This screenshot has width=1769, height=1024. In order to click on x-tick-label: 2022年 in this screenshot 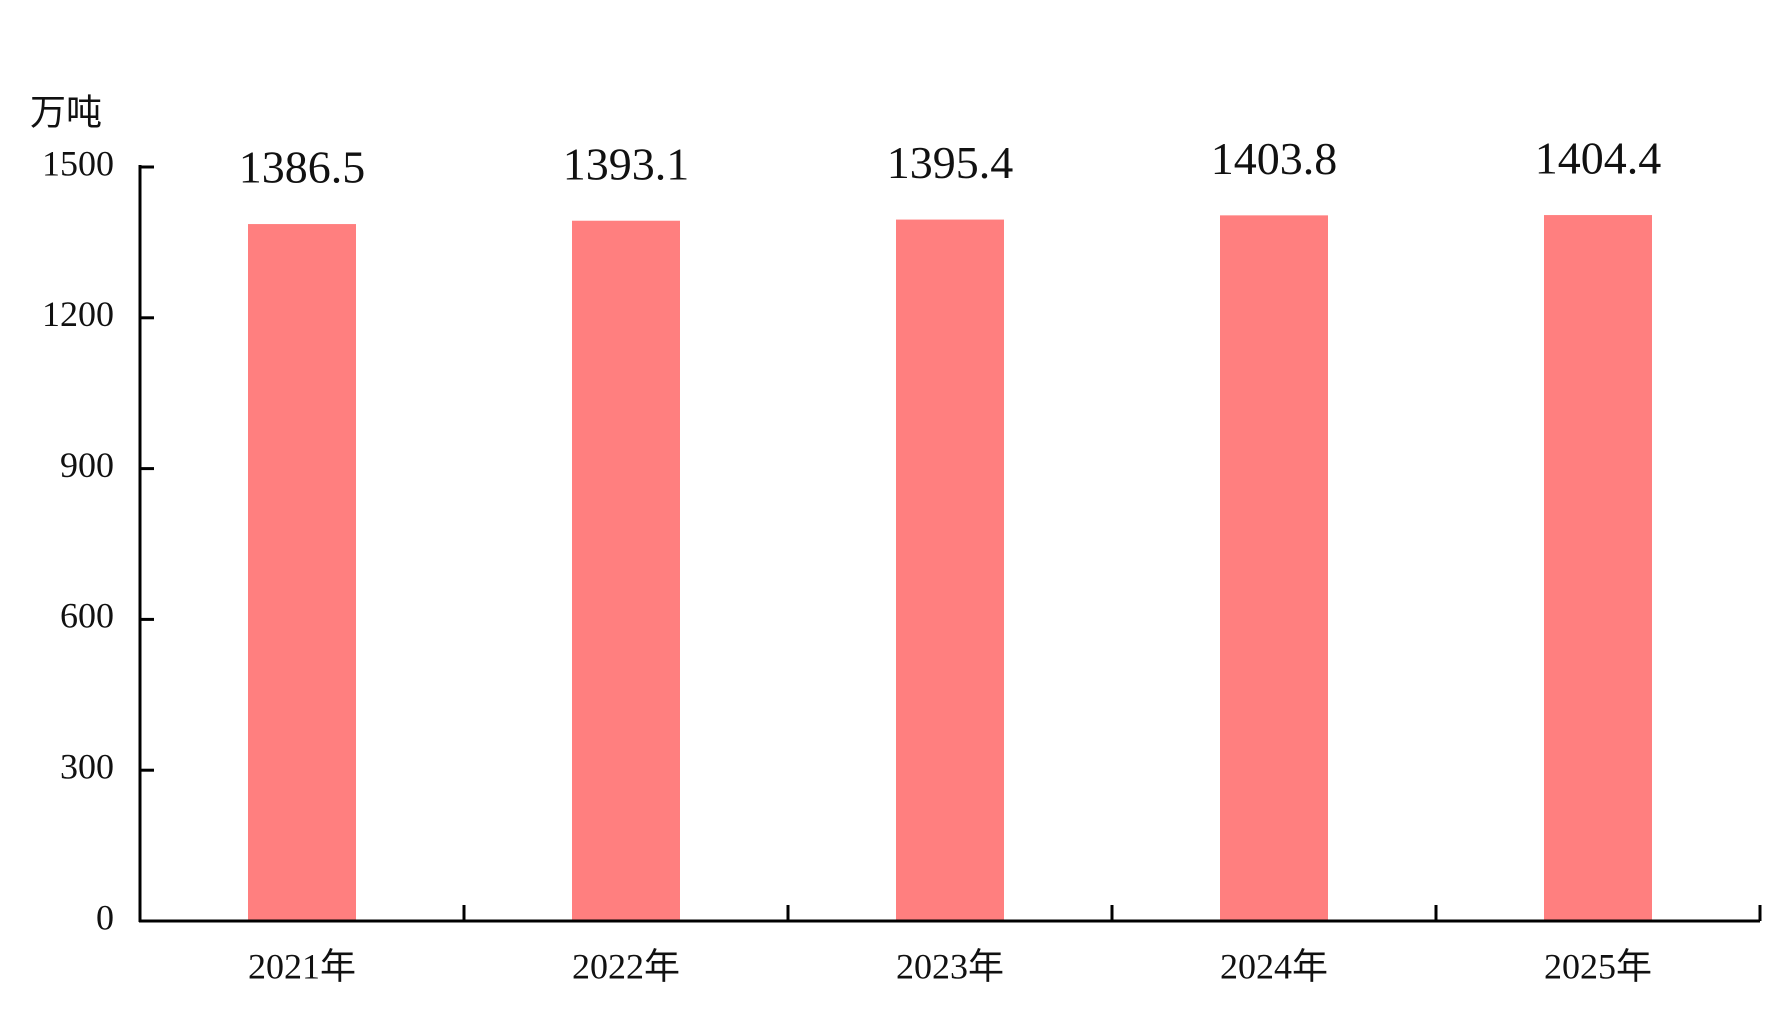, I will do `click(626, 966)`.